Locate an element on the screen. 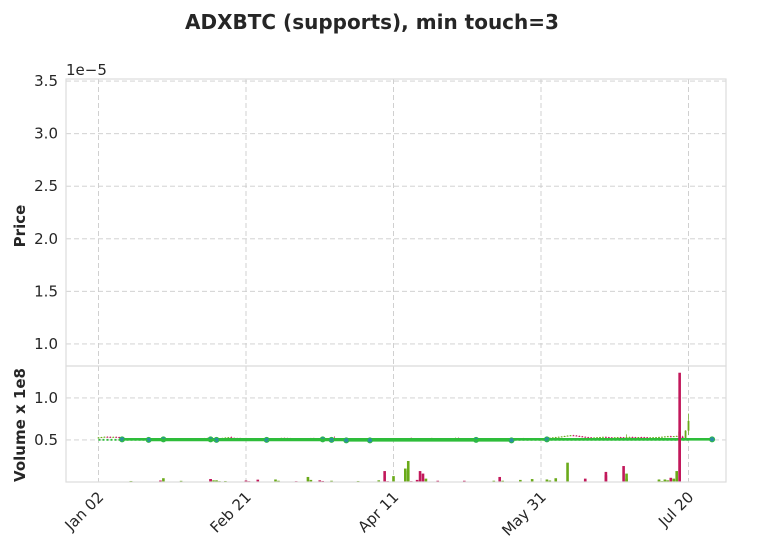 The height and width of the screenshot is (556, 764). volume-bars is located at coordinates (405, 427).